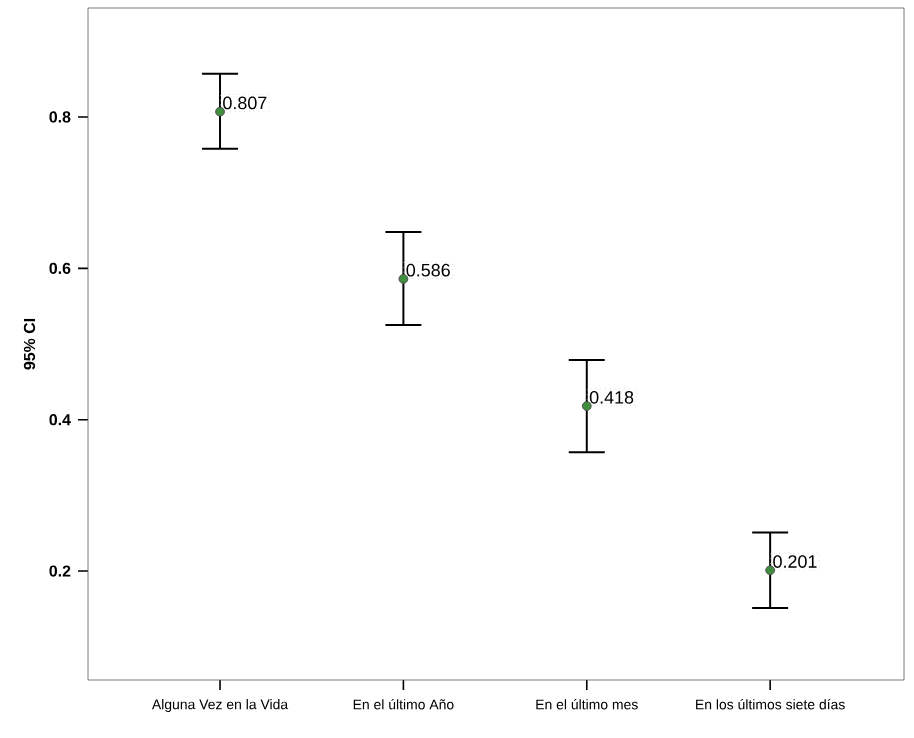 This screenshot has height=738, width=914. Describe the element at coordinates (428, 270) in the screenshot. I see `data-label: 0.586` at that location.